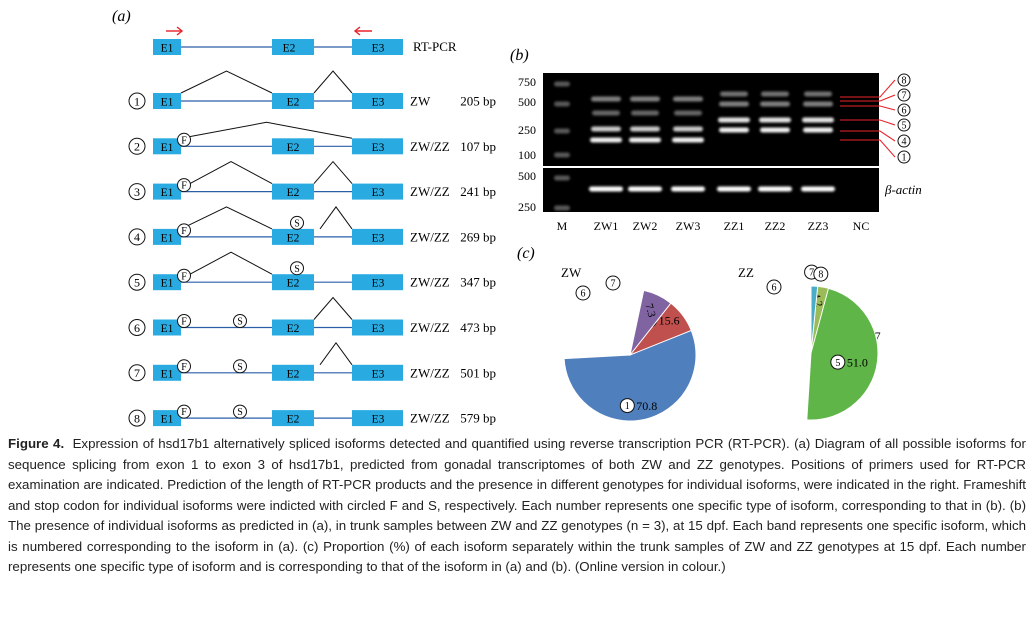 The width and height of the screenshot is (1033, 629). I want to click on pie-slice-label-8-text: 8, so click(820, 275).